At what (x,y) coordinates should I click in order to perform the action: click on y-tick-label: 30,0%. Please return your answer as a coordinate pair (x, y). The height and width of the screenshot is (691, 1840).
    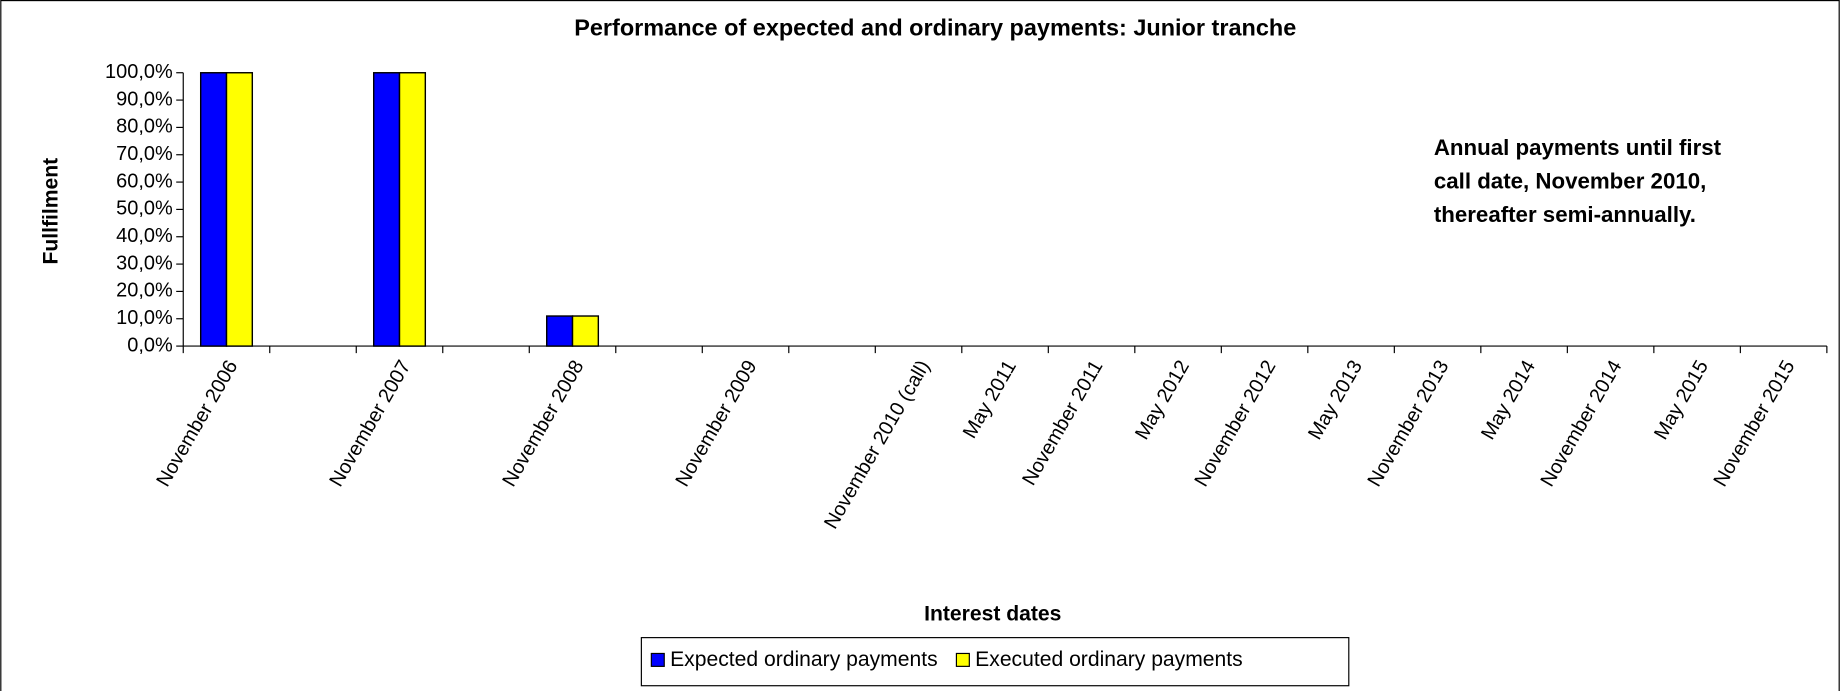
    Looking at the image, I should click on (144, 263).